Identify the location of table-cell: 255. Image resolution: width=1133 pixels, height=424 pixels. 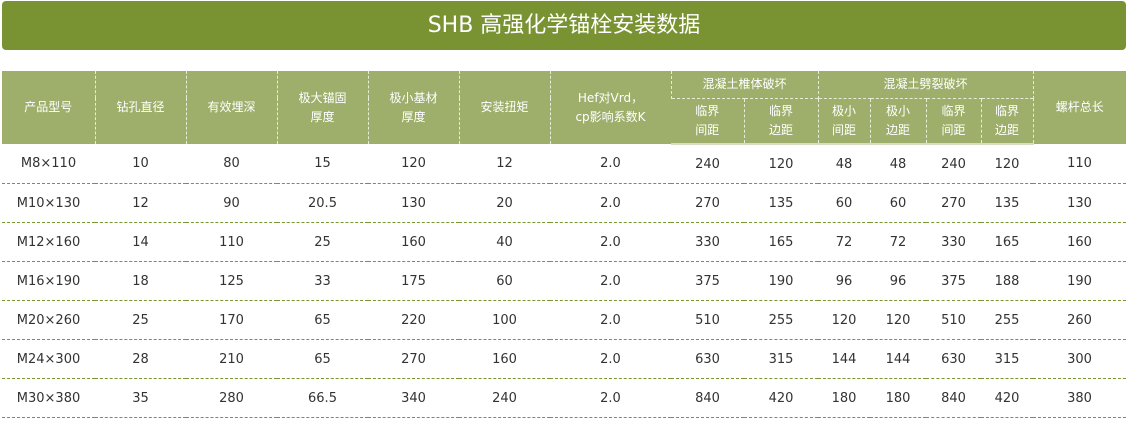
(1007, 320).